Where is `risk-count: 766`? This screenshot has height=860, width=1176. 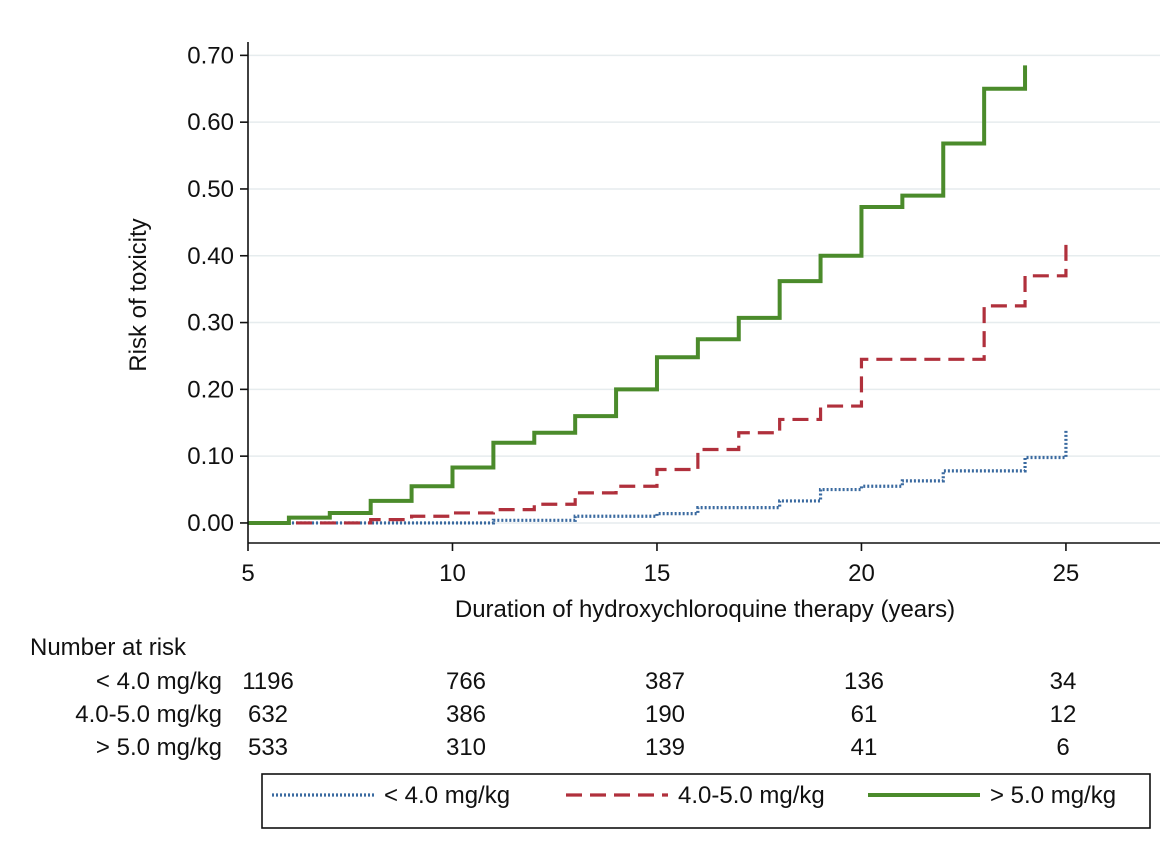 risk-count: 766 is located at coordinates (466, 681).